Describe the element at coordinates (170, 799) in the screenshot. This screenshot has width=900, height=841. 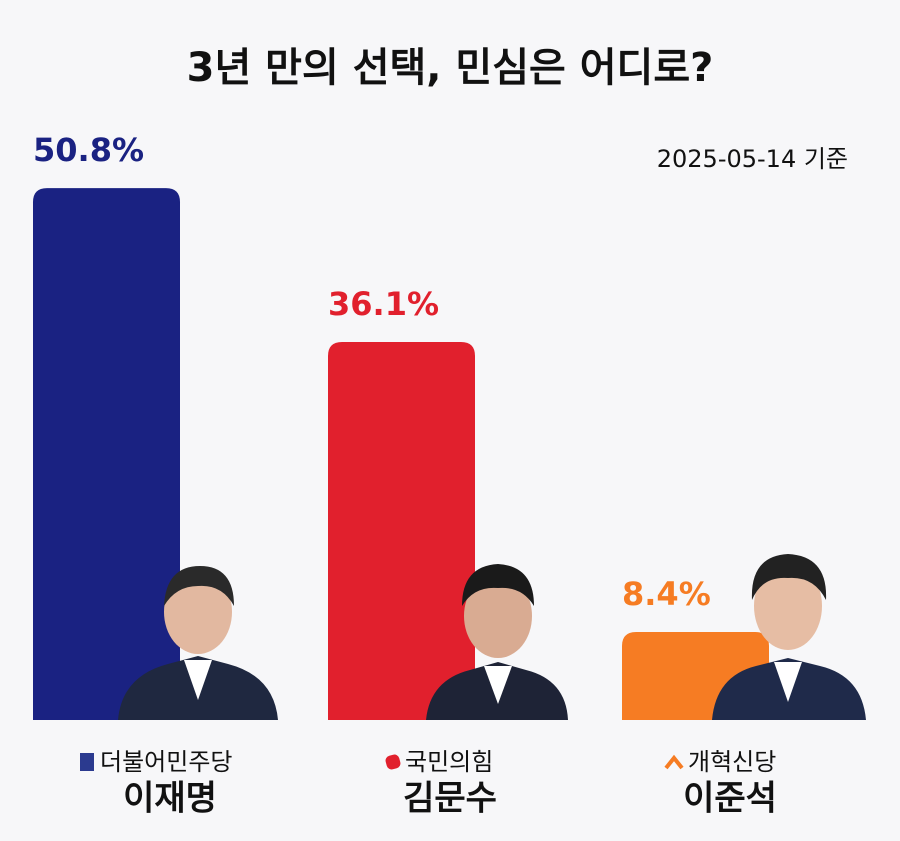
I see `candidate-name: 이재명` at that location.